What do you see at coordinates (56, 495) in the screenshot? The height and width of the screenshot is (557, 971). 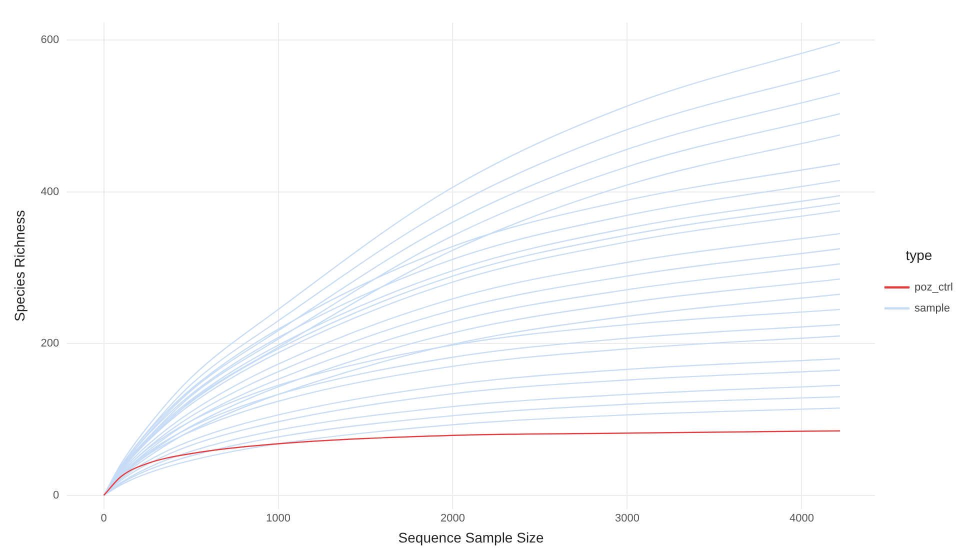 I see `y-tick-label: 0` at bounding box center [56, 495].